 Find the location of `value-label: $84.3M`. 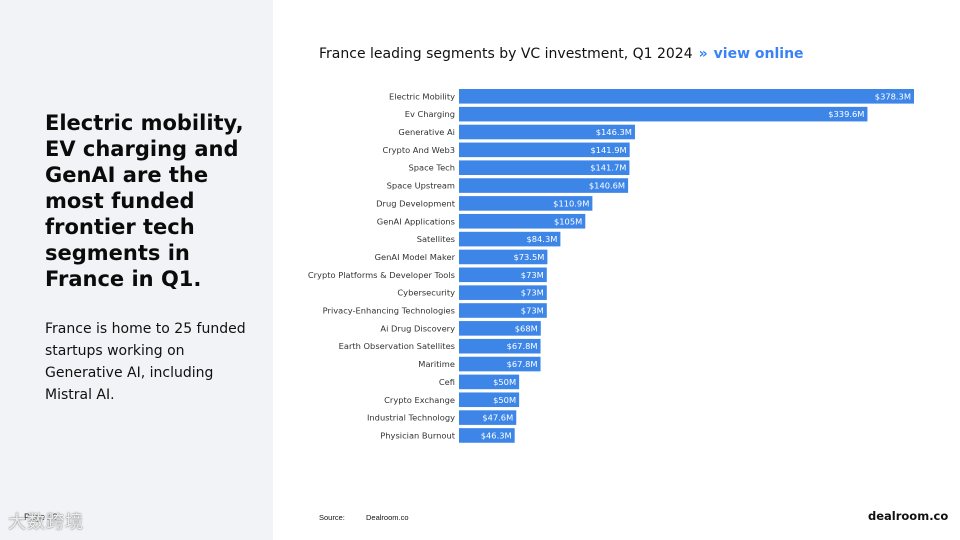

value-label: $84.3M is located at coordinates (541, 239).